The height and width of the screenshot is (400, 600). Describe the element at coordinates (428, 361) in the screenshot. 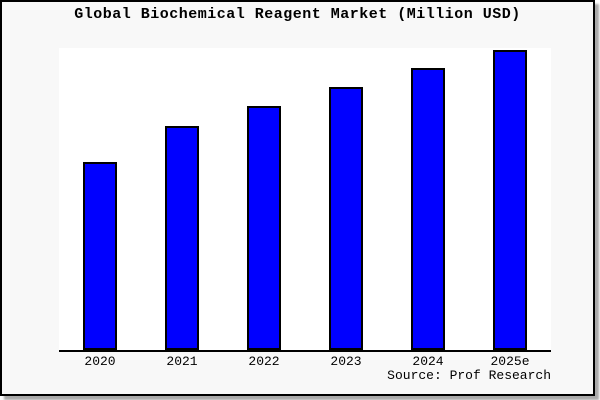

I see `x-tick-label-2024: 2024` at that location.